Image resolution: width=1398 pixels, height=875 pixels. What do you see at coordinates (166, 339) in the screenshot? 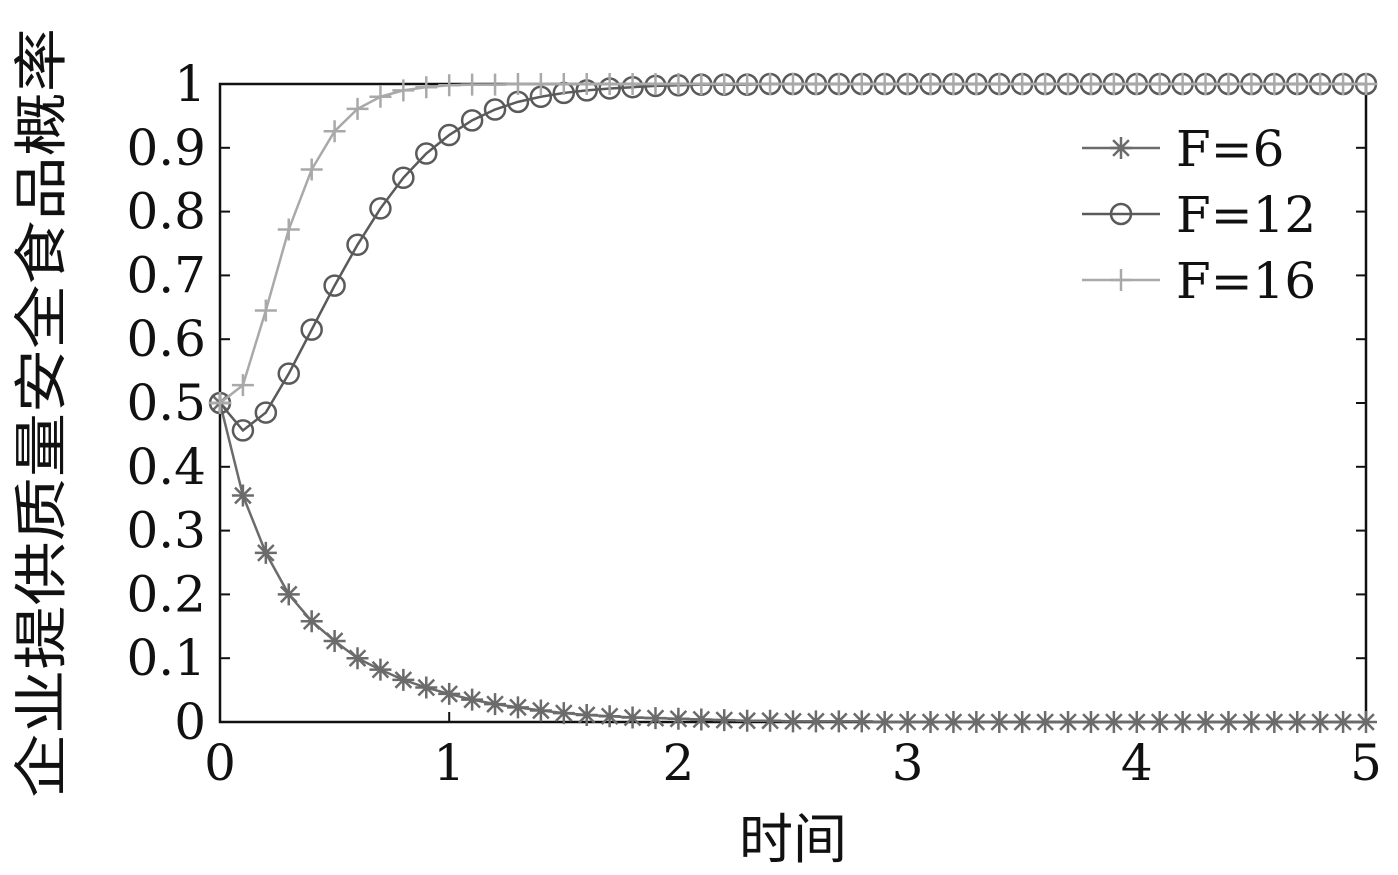
I see `y-tick-label: 0.6` at bounding box center [166, 339].